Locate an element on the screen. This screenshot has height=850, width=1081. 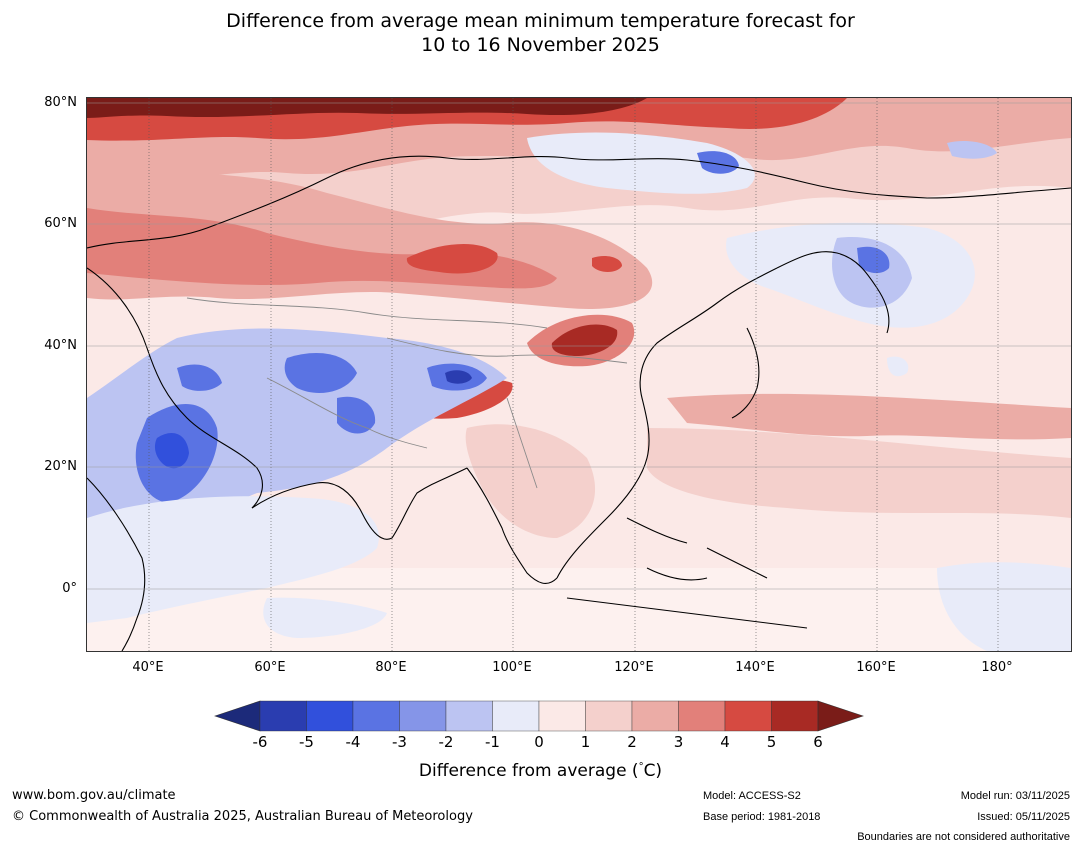
lon-label-100e: 100°E is located at coordinates (512, 667).